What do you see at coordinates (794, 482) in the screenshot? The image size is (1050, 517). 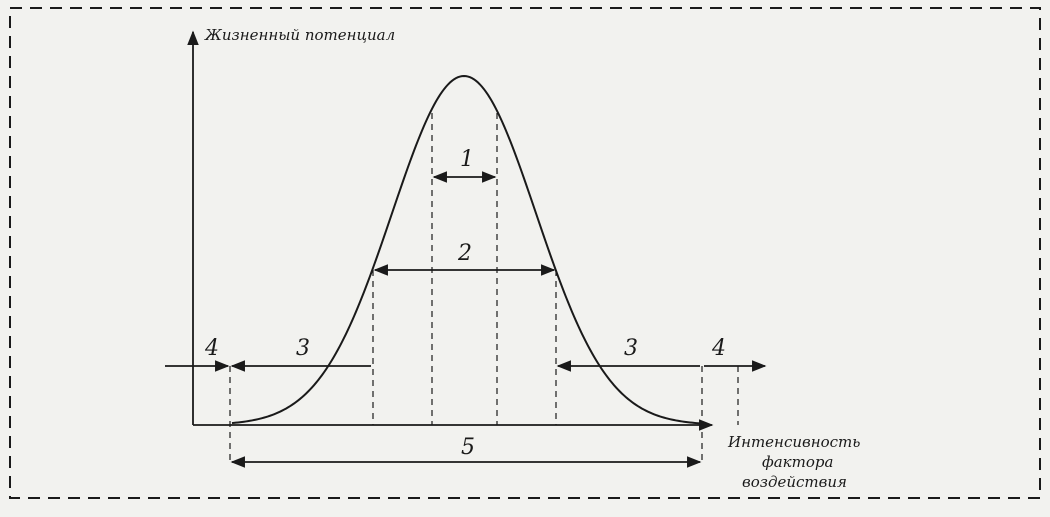 I see `x-axis-label-line3: воздействия` at bounding box center [794, 482].